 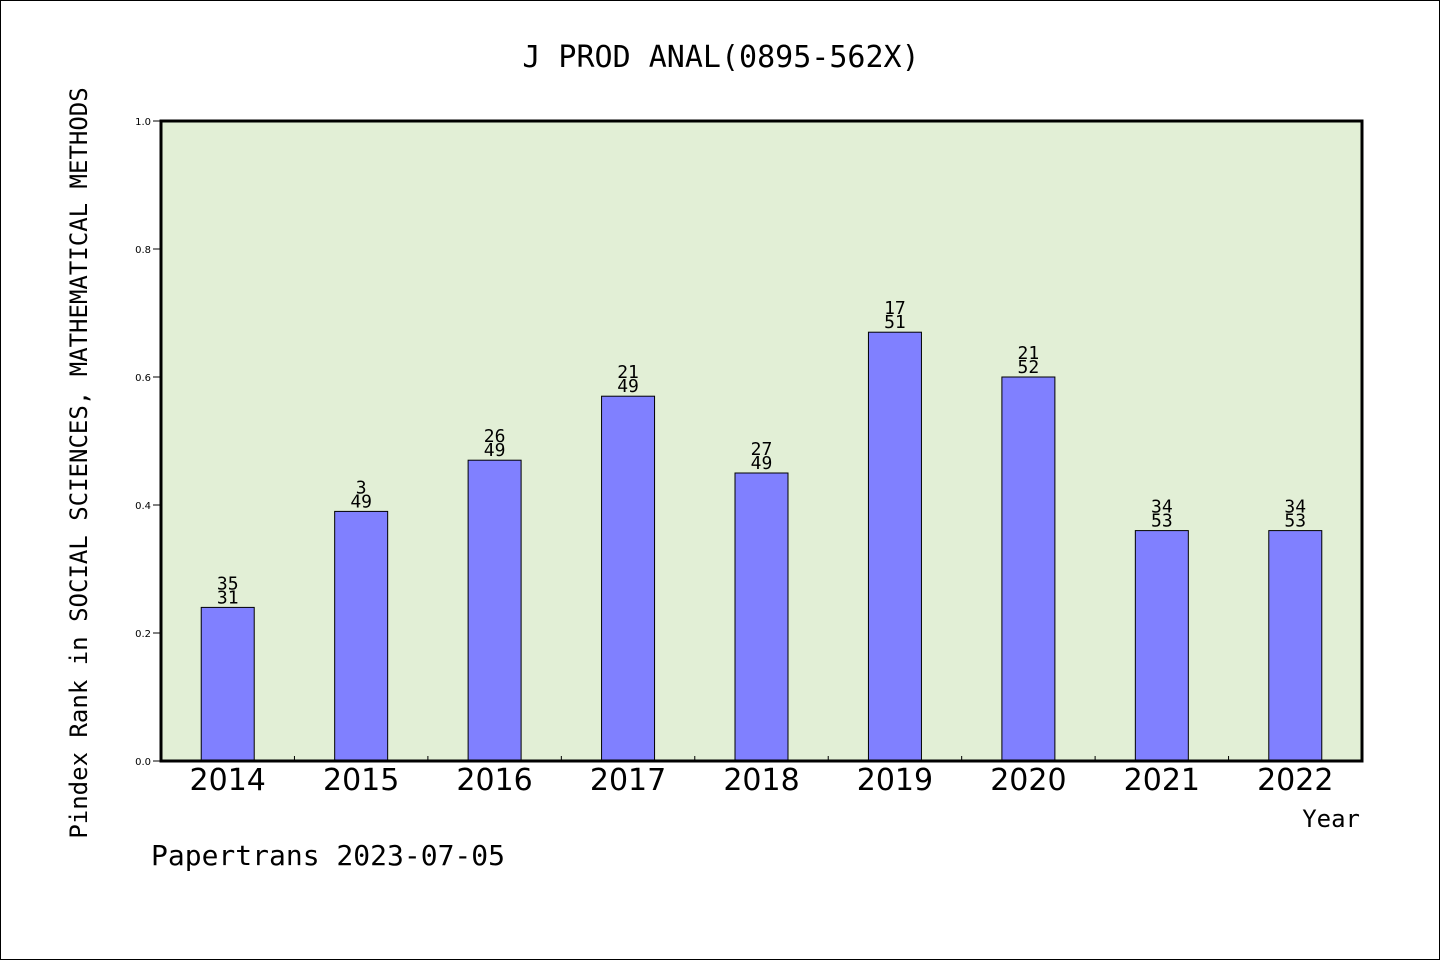 What do you see at coordinates (761, 780) in the screenshot?
I see `x-tick-label-2018: 2018` at bounding box center [761, 780].